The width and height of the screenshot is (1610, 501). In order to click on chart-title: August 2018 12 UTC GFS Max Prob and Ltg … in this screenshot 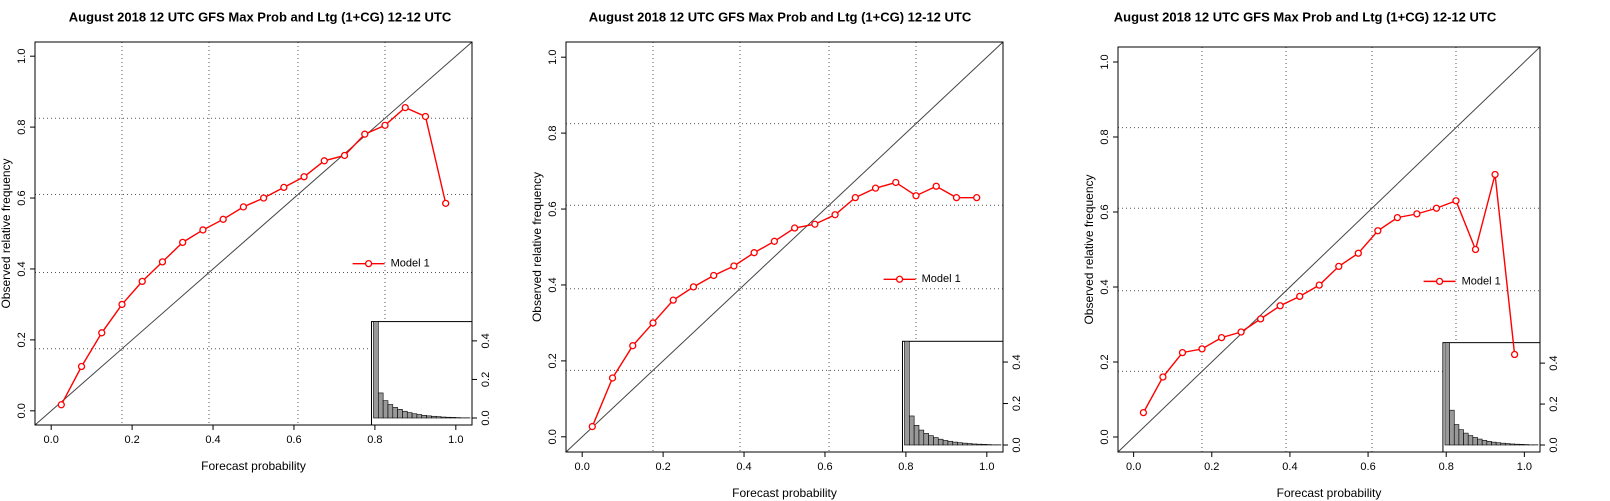, I will do `click(780, 16)`.